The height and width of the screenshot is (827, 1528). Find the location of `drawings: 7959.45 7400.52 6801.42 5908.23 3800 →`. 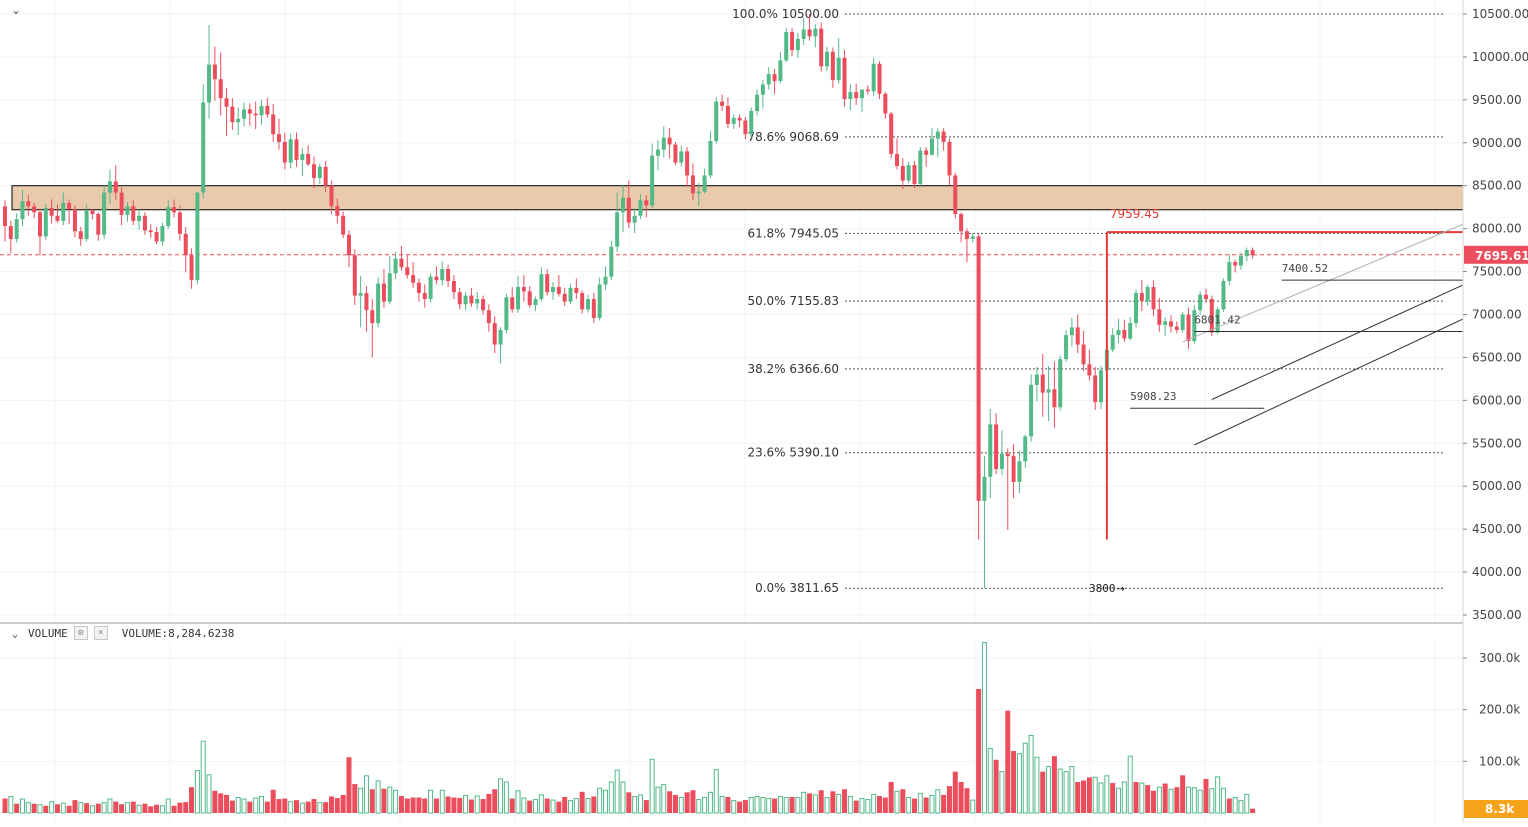

drawings: 7959.45 7400.52 6801.42 5908.23 3800 → is located at coordinates (1308, 401).